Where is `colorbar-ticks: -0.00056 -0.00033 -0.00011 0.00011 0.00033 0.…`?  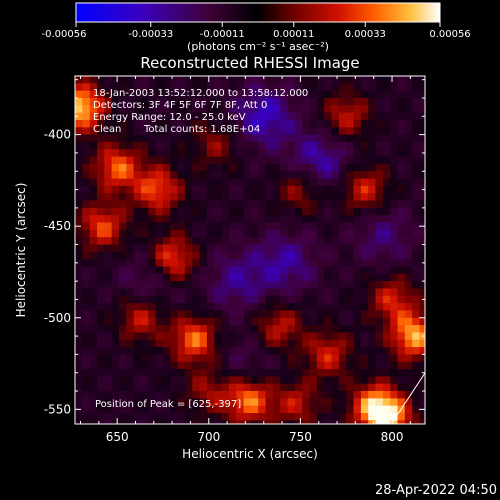
colorbar-ticks: -0.00056 -0.00033 -0.00011 0.00011 0.00033 0.… is located at coordinates (256, 31).